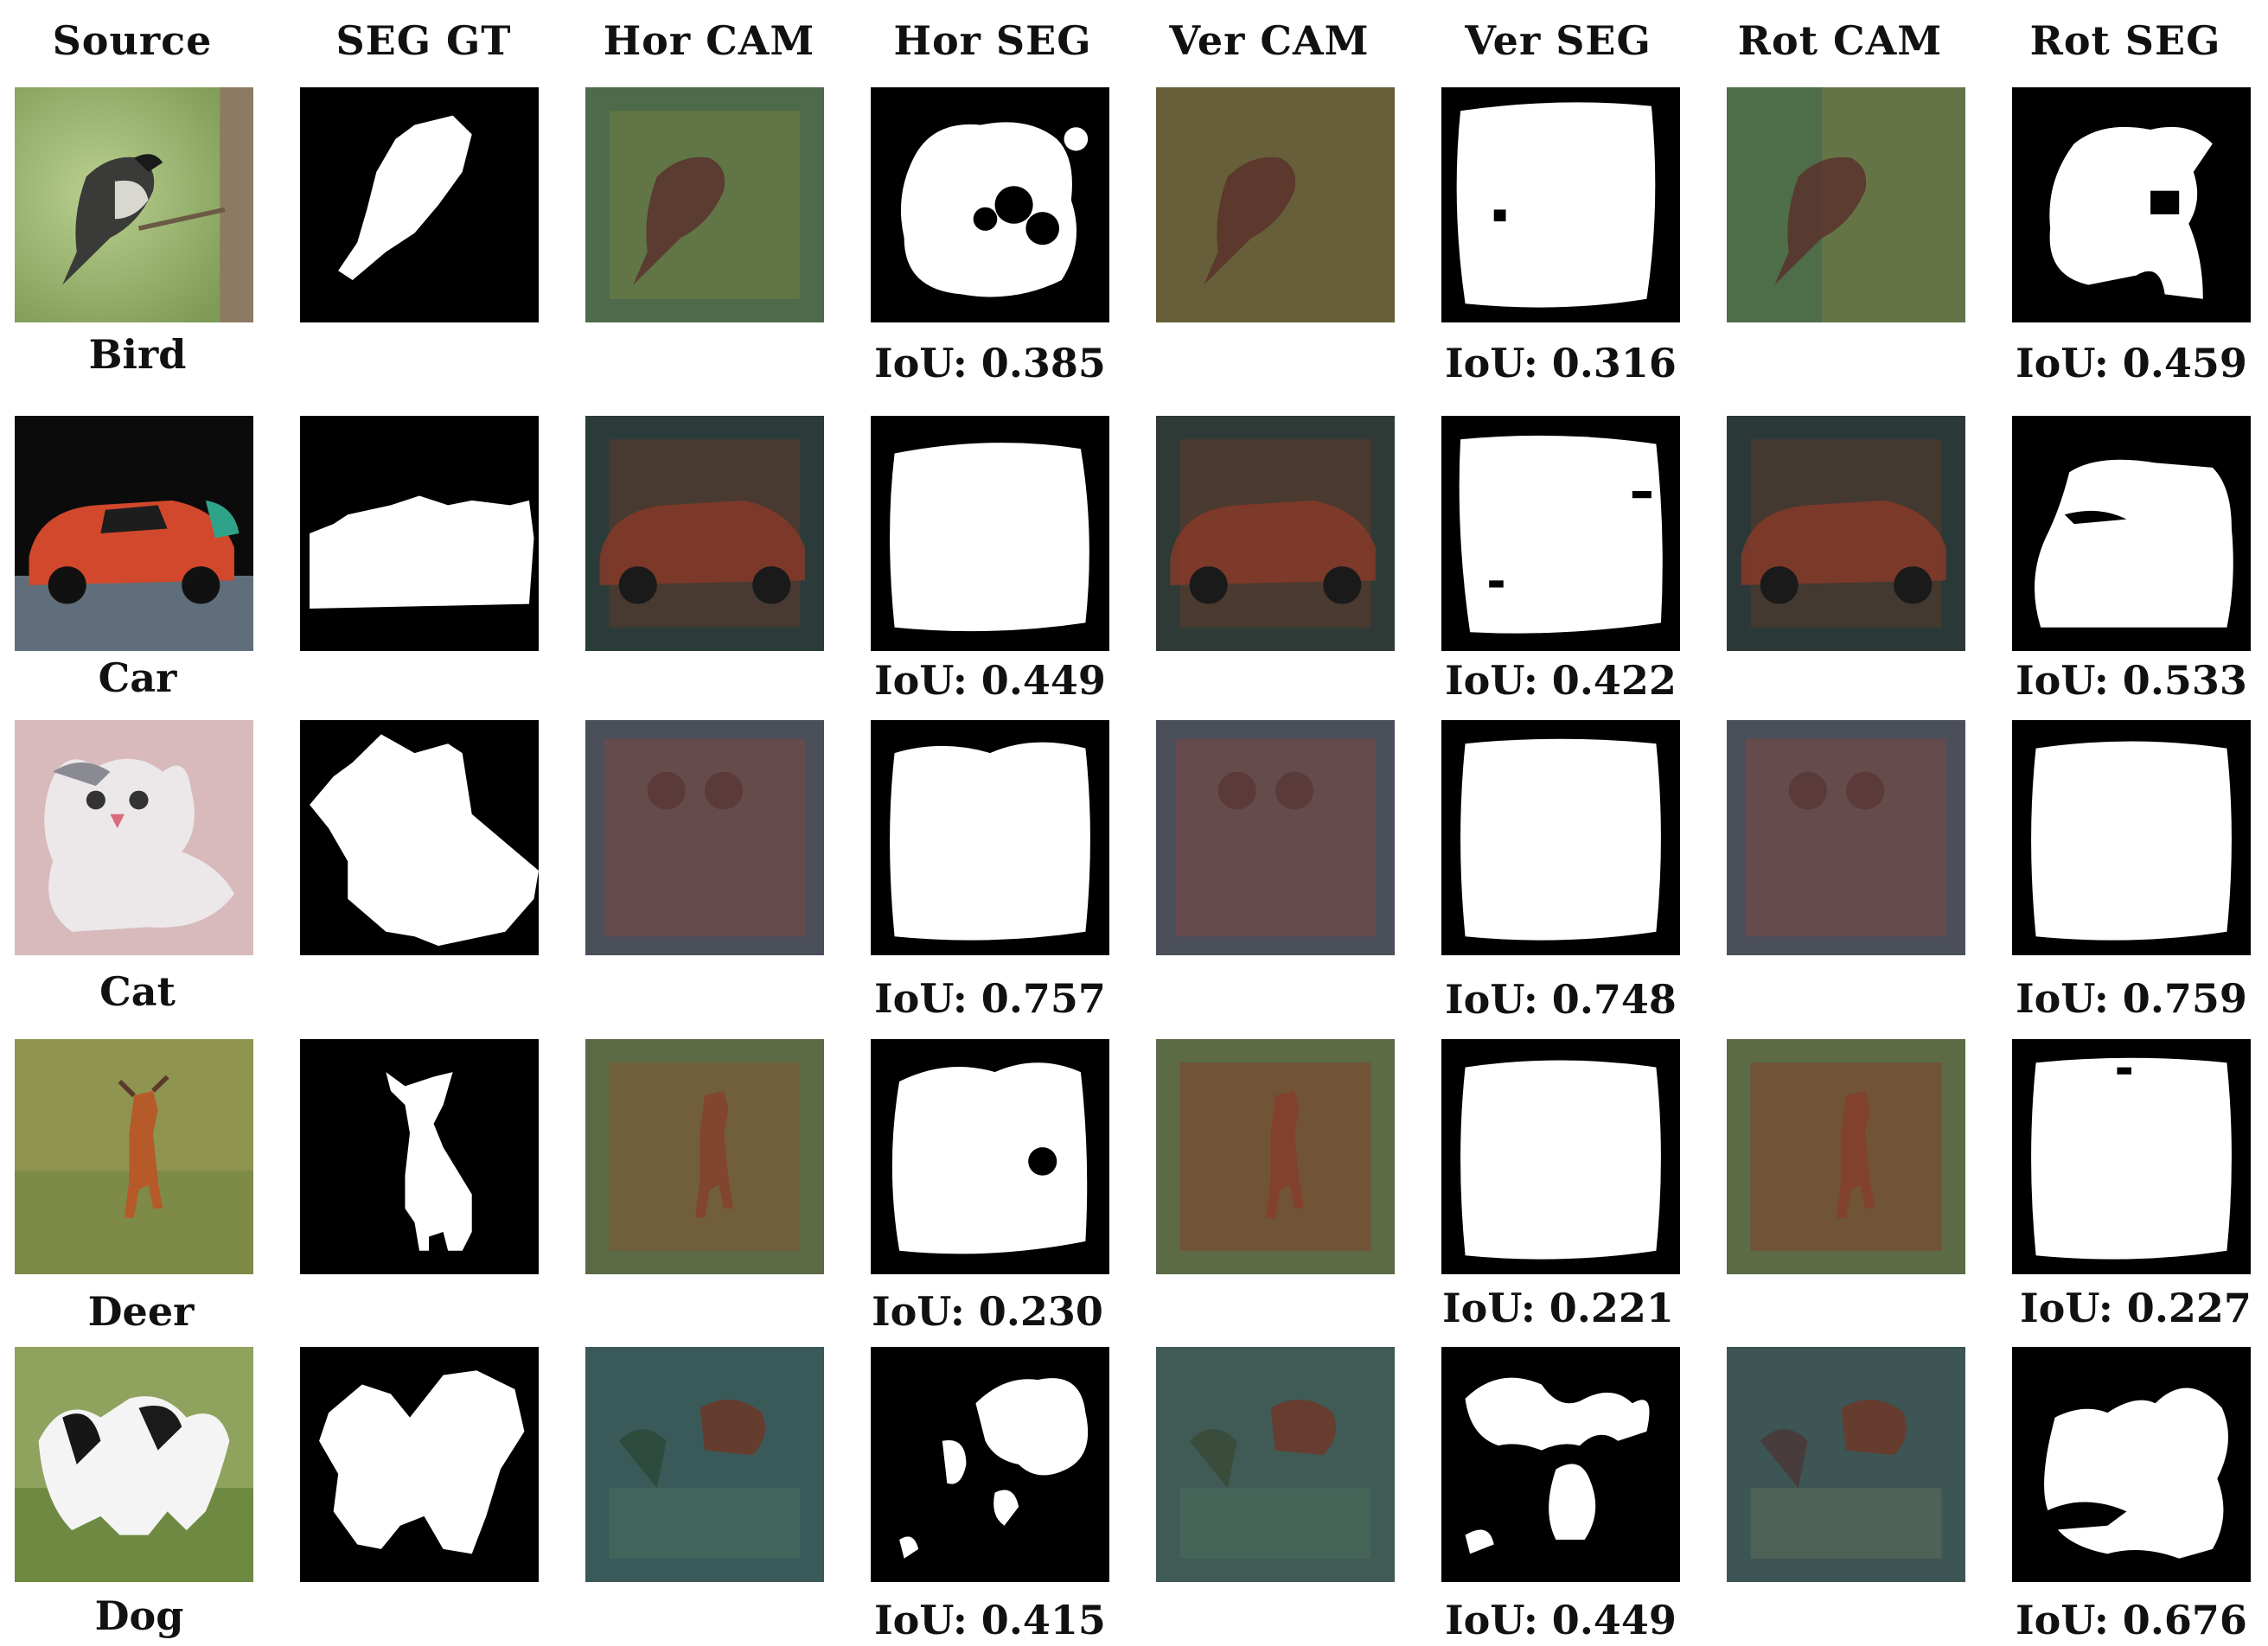 The image size is (2268, 1646). Describe the element at coordinates (1846, 533) in the screenshot. I see `rot-cam-heatmap-car` at that location.